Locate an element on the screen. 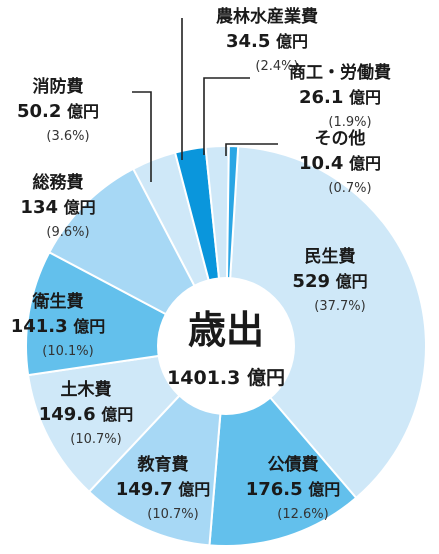  slice-label-name-5: 総務費 is located at coordinates (58, 182).